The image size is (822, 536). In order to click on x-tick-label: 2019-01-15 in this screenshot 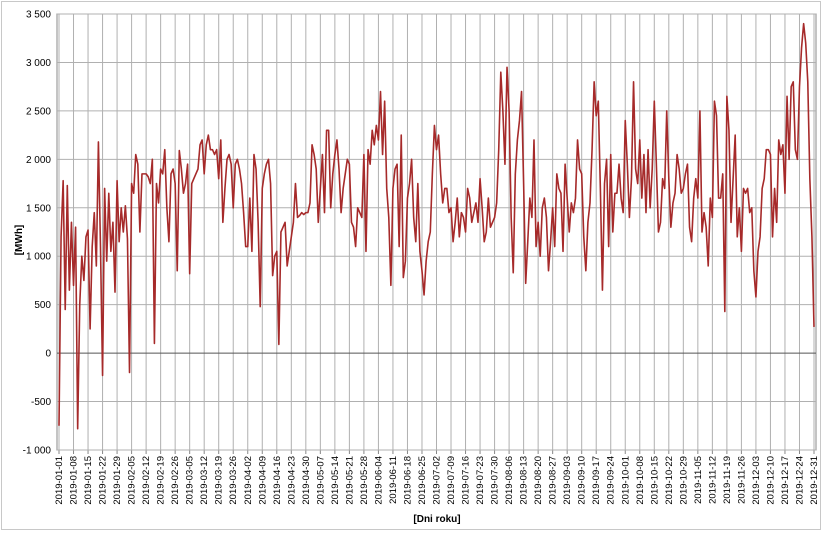, I will do `click(88, 480)`.